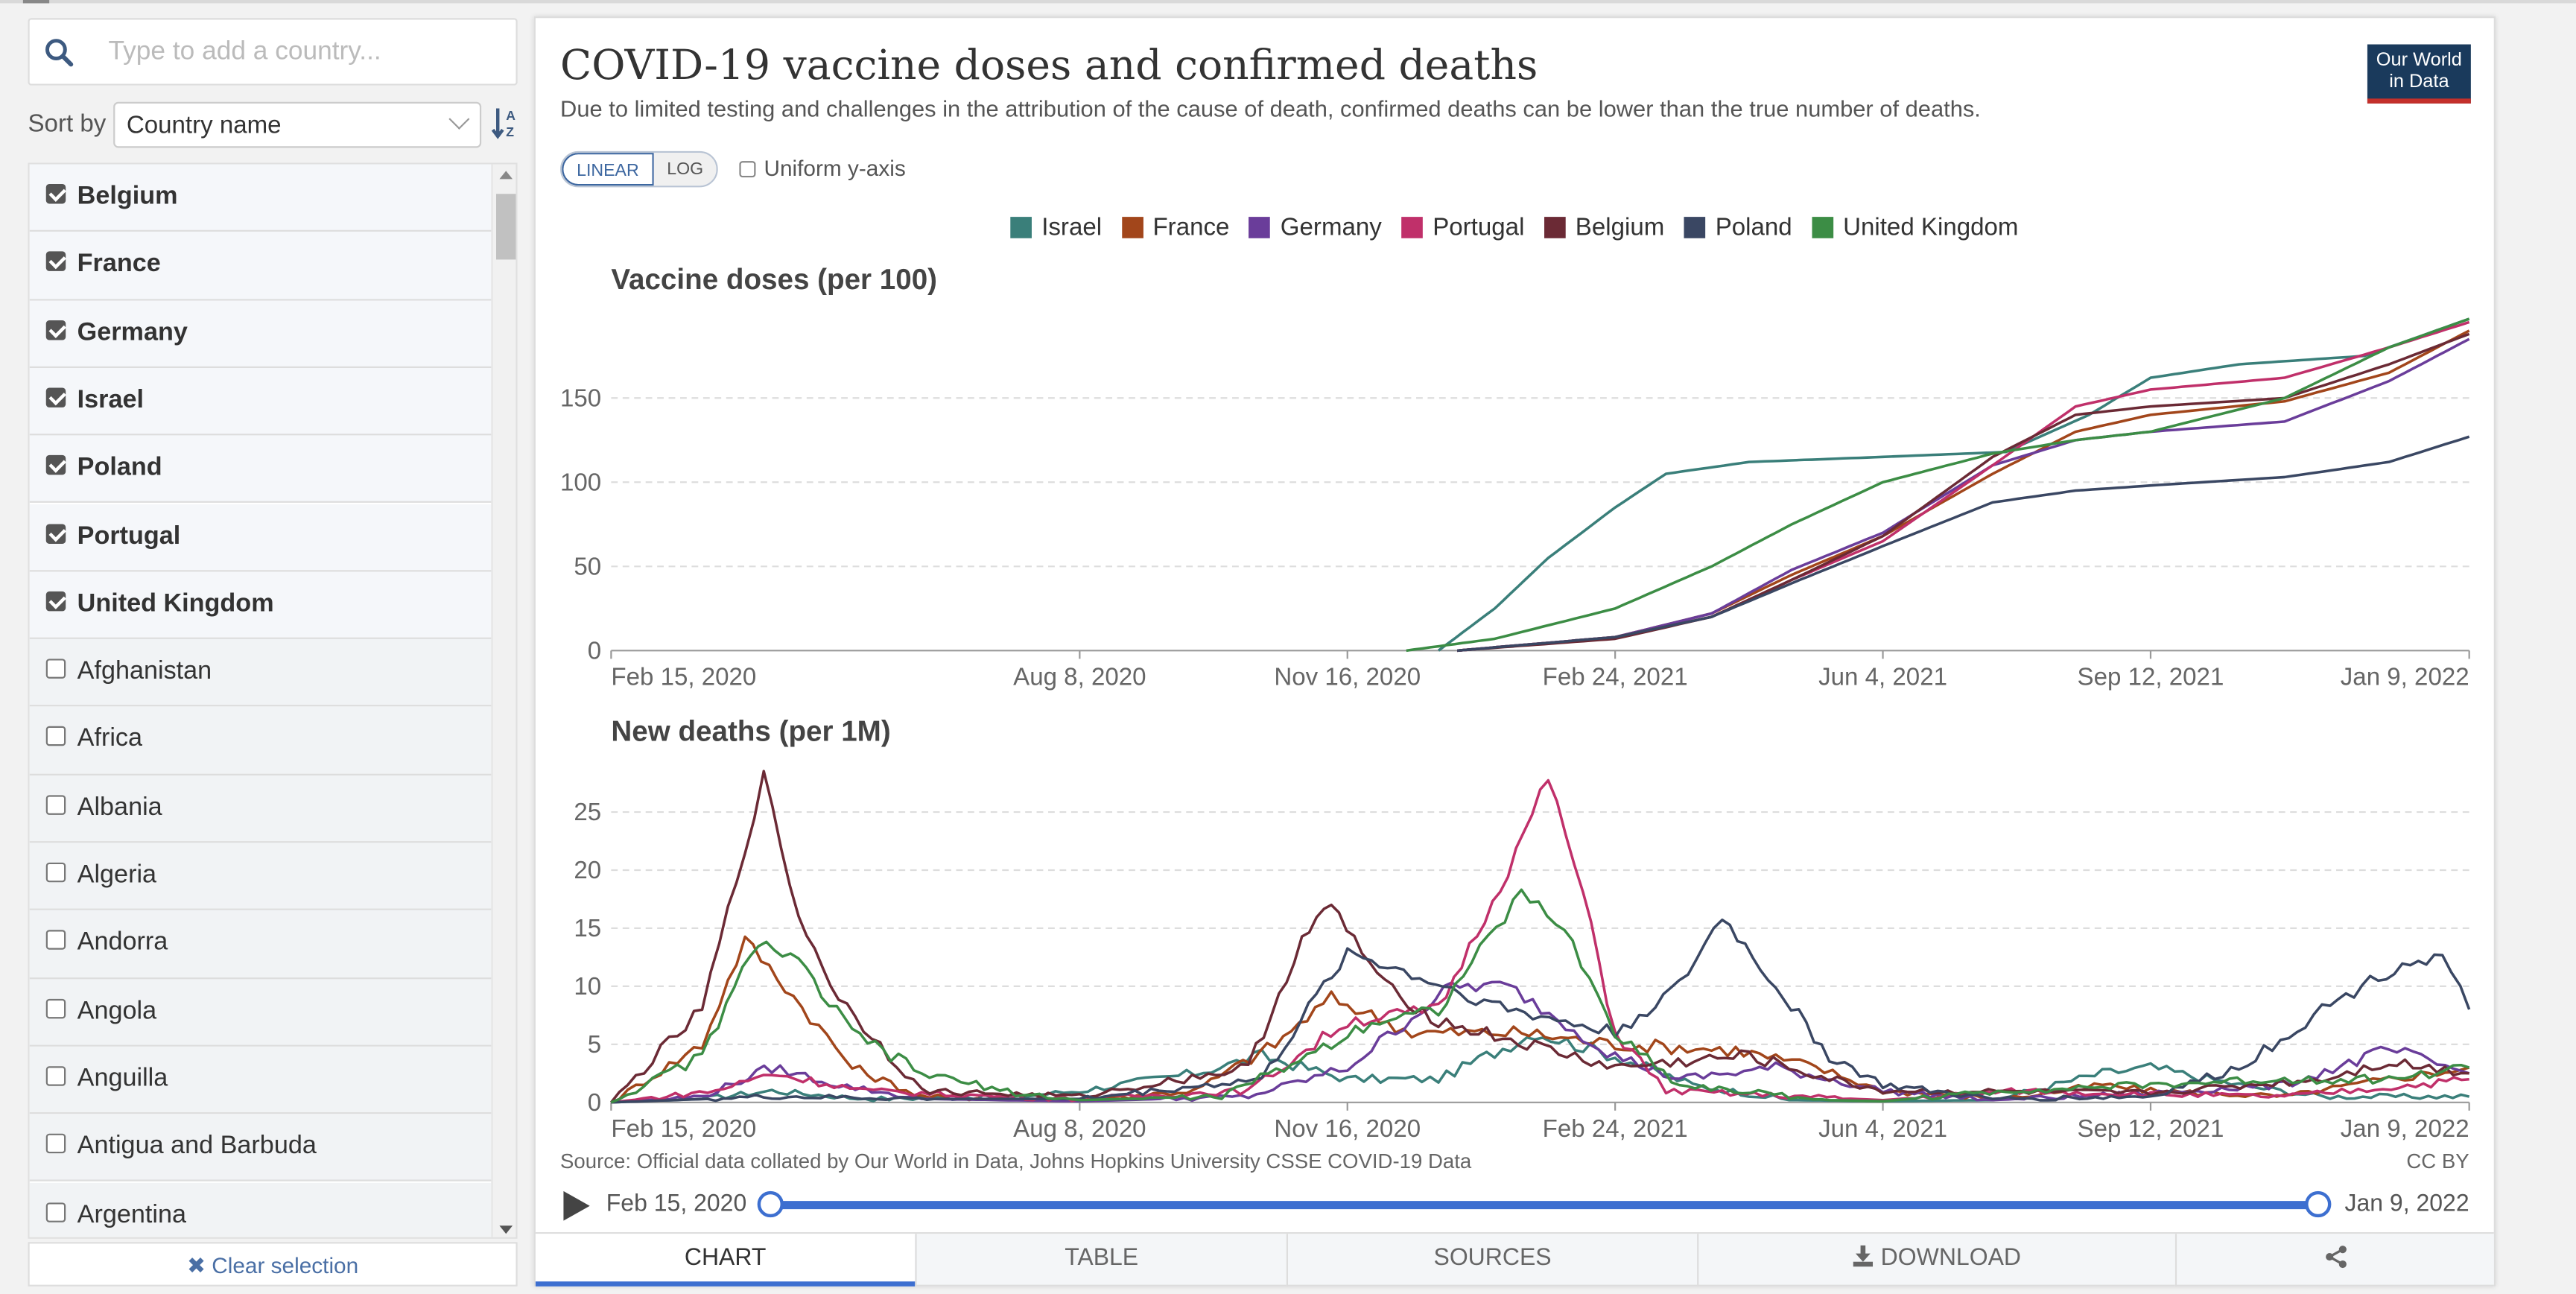 Image resolution: width=2576 pixels, height=1294 pixels. Describe the element at coordinates (1863, 1256) in the screenshot. I see `download-icon` at that location.